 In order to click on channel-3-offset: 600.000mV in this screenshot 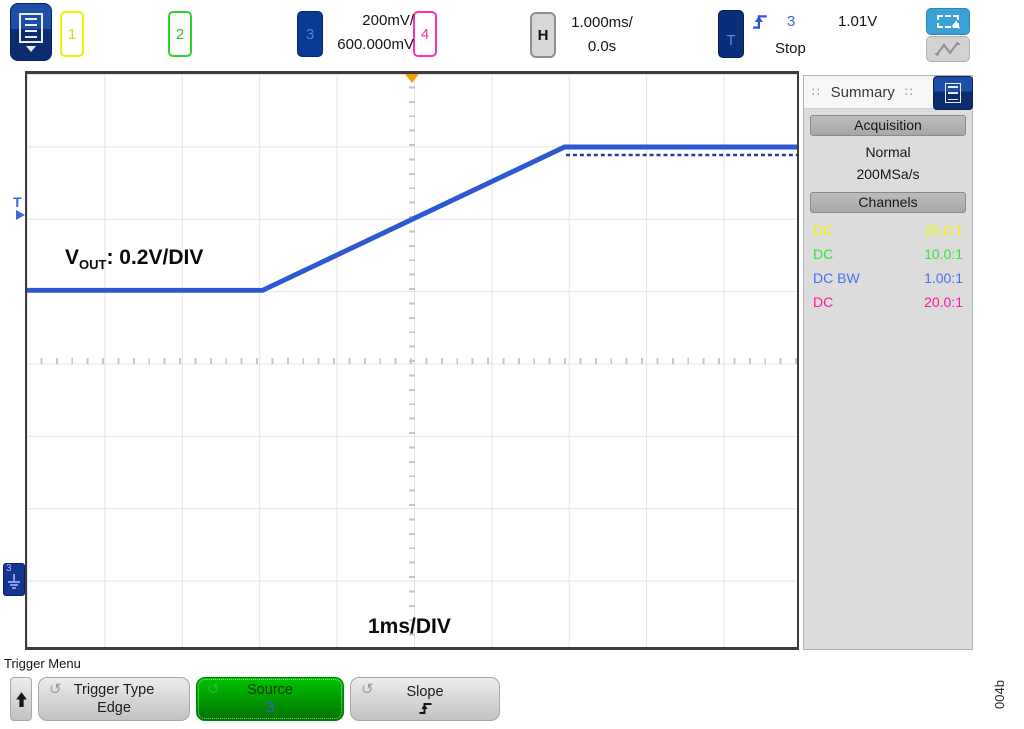, I will do `click(375, 44)`.